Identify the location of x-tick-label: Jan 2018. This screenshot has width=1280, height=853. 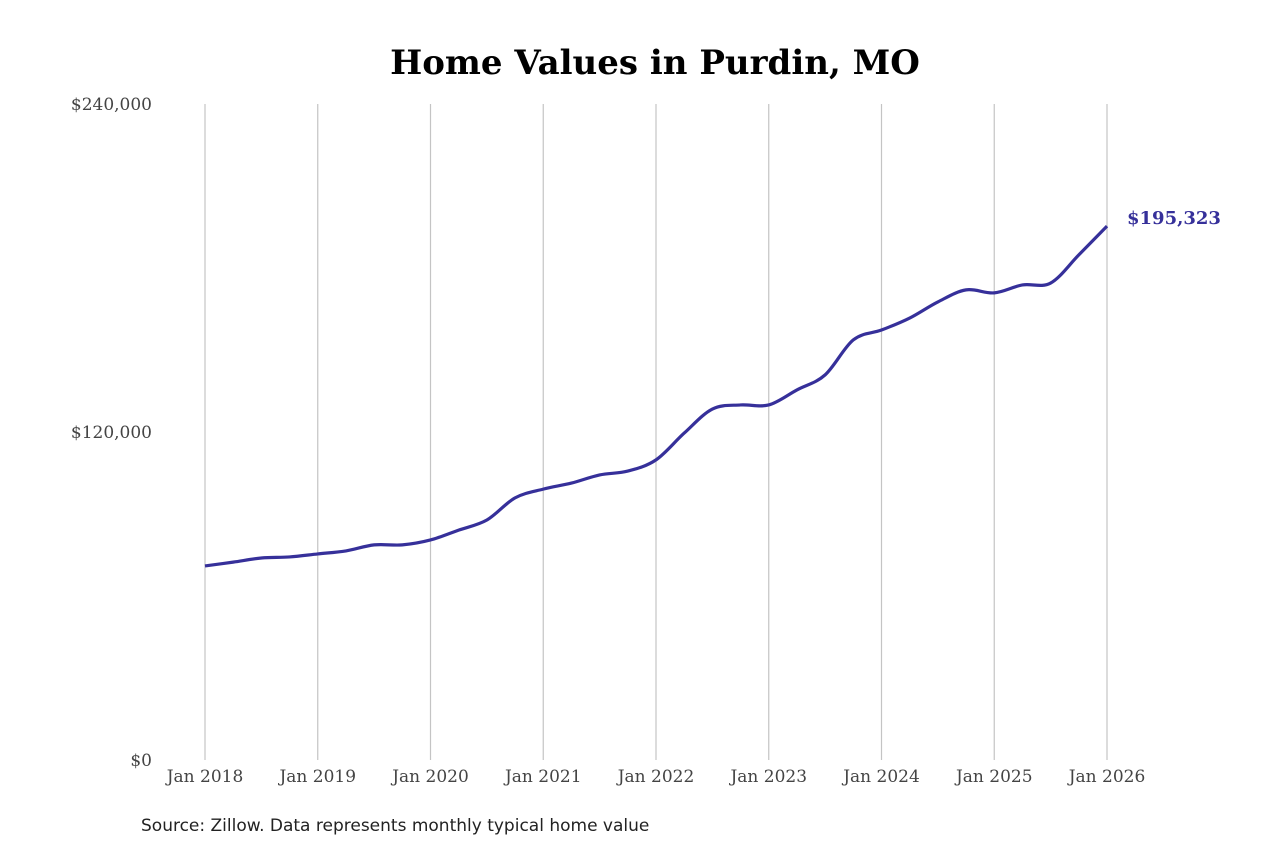
(204, 777).